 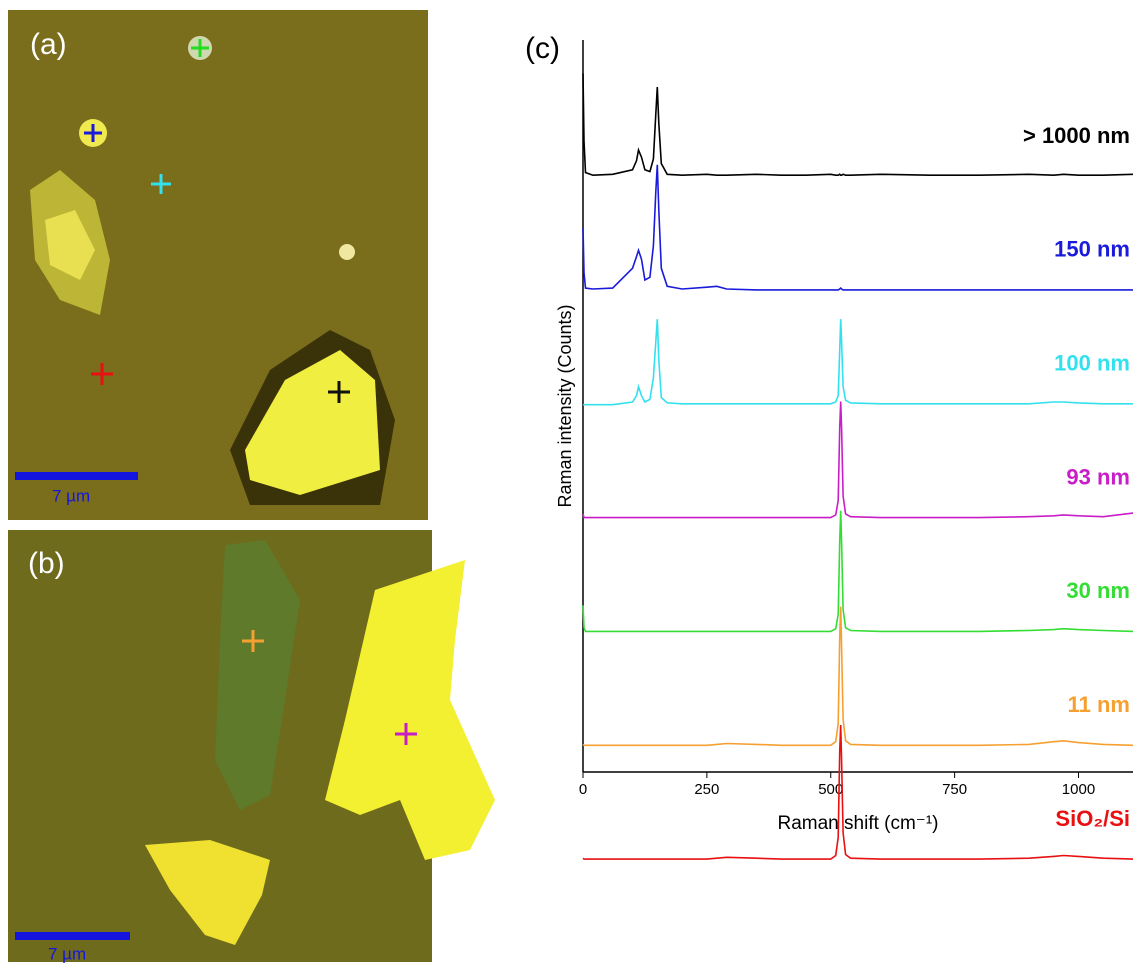 I want to click on x-tick-label: 1000, so click(x=1078, y=789).